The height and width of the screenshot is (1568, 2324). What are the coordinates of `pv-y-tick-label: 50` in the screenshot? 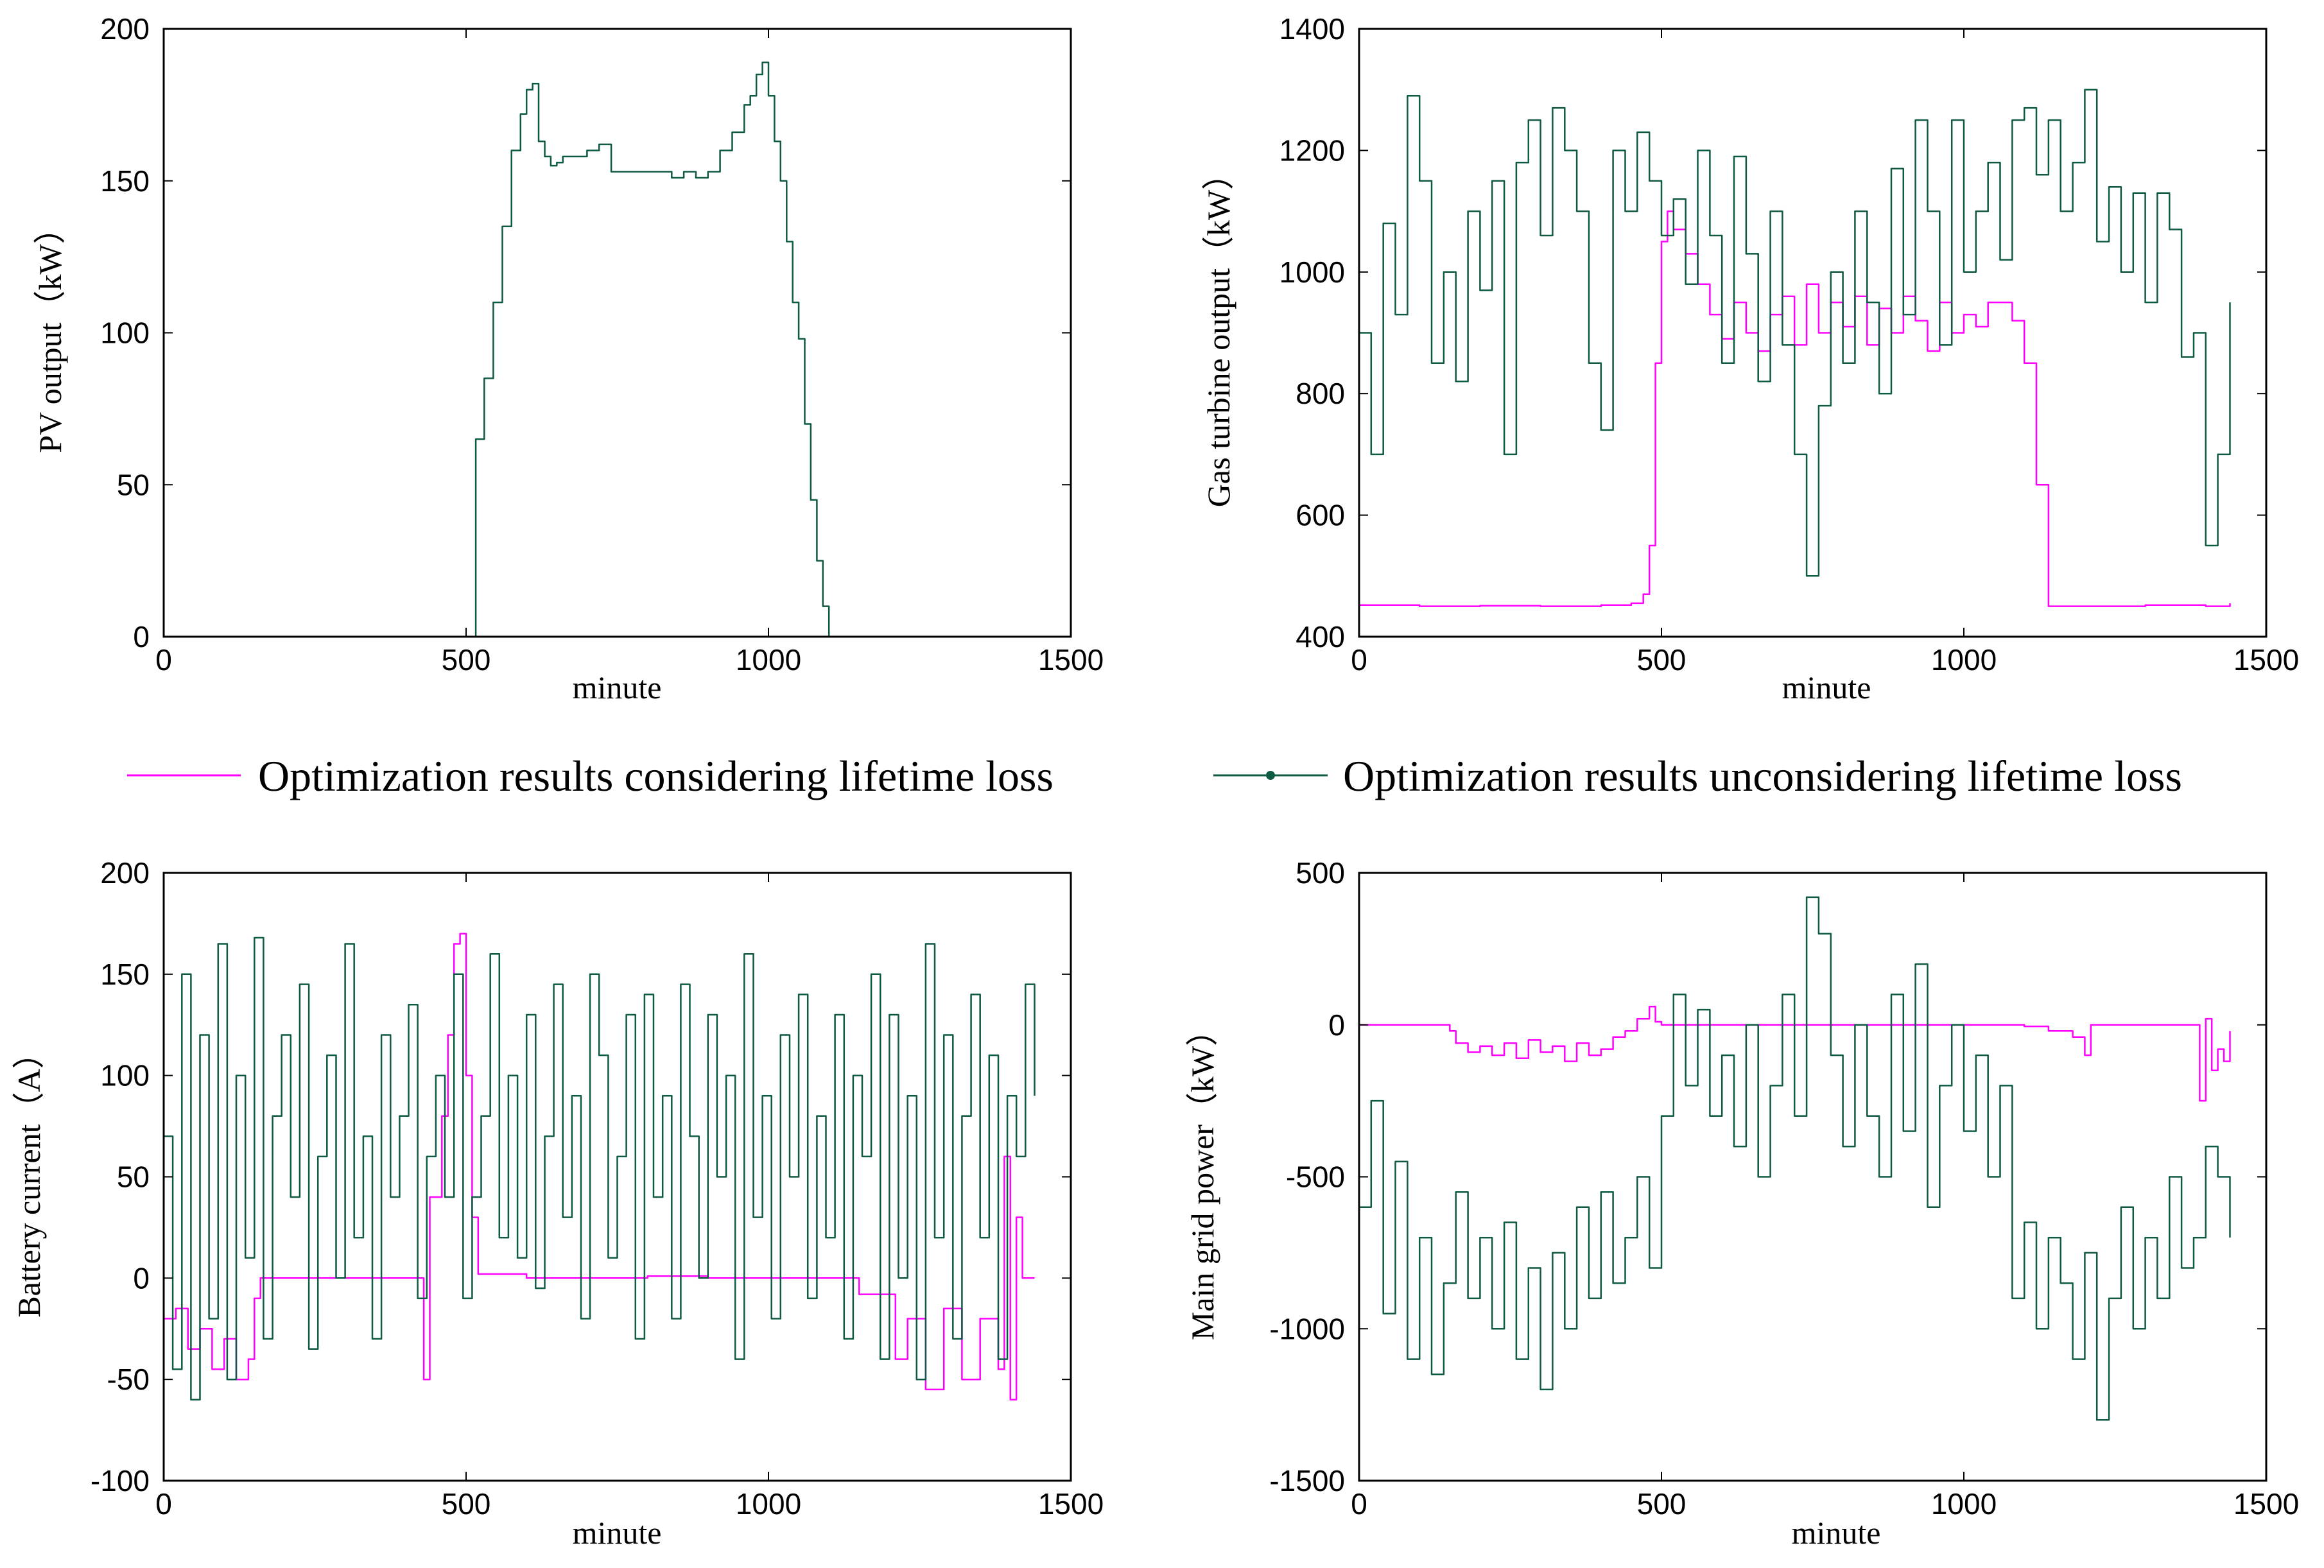 It's located at (133, 484).